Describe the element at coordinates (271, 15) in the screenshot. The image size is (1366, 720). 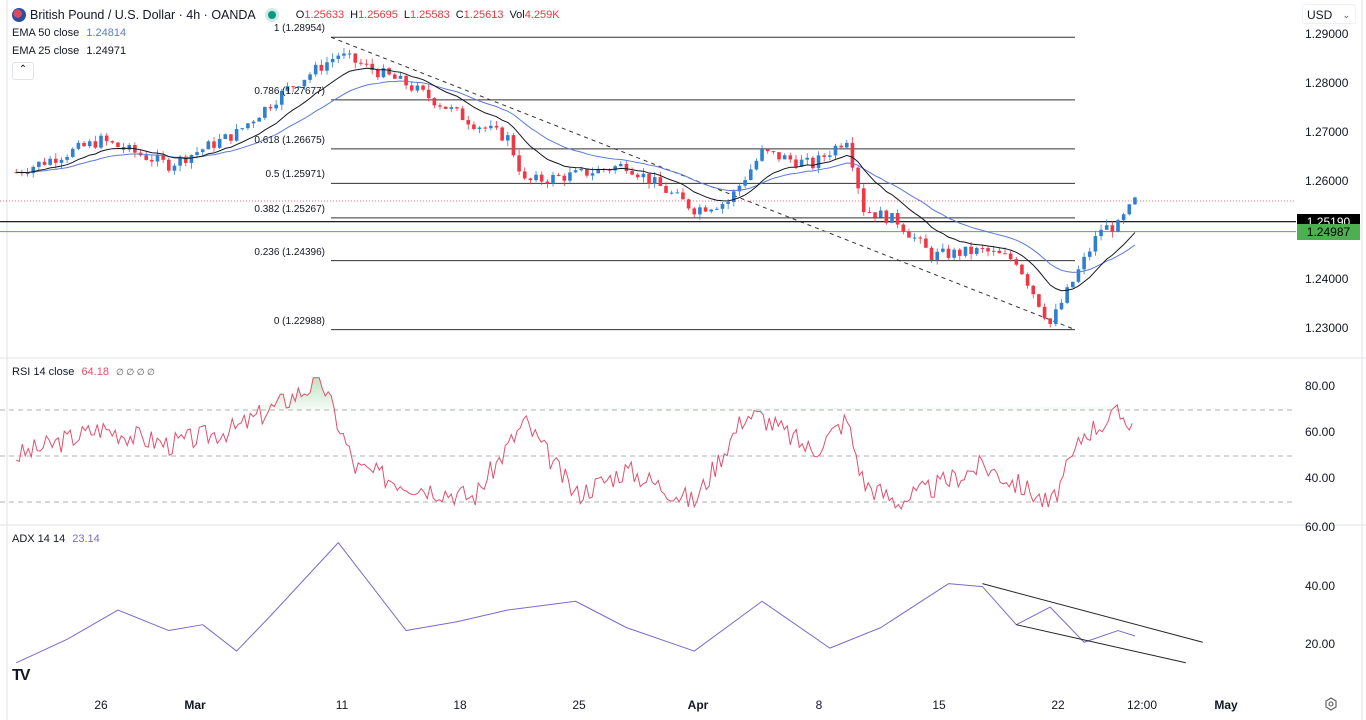
I see `market-open-status-icon` at that location.